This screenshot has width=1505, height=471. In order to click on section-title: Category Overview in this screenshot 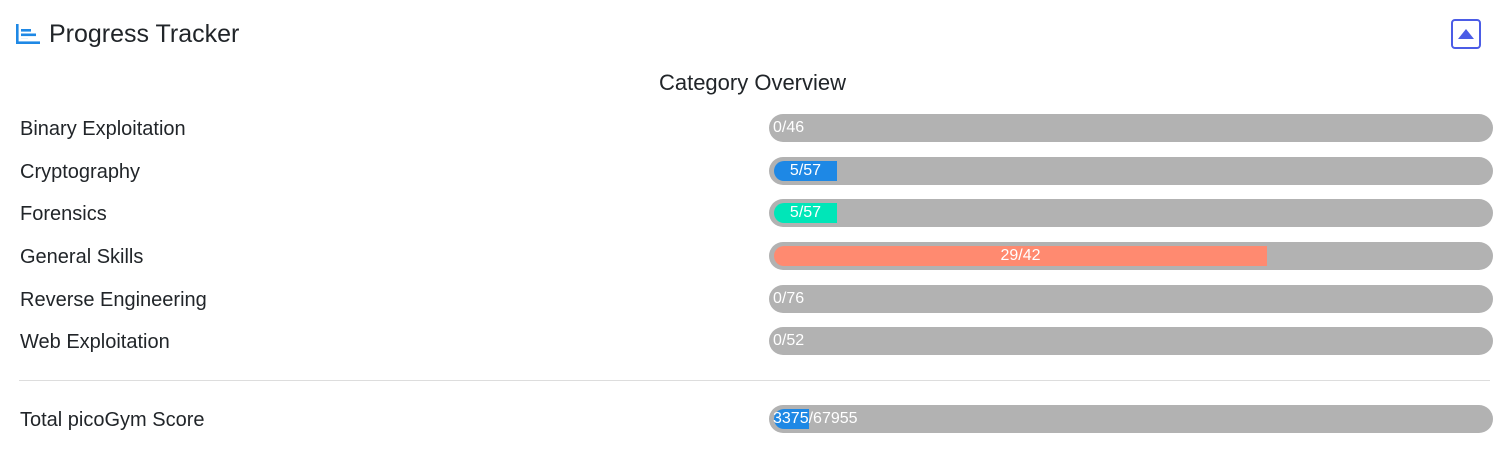, I will do `click(752, 82)`.